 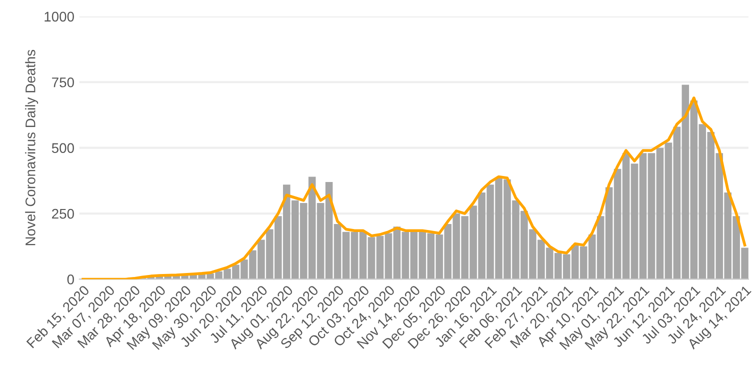 I want to click on y-tick-label: 500, so click(x=63, y=148).